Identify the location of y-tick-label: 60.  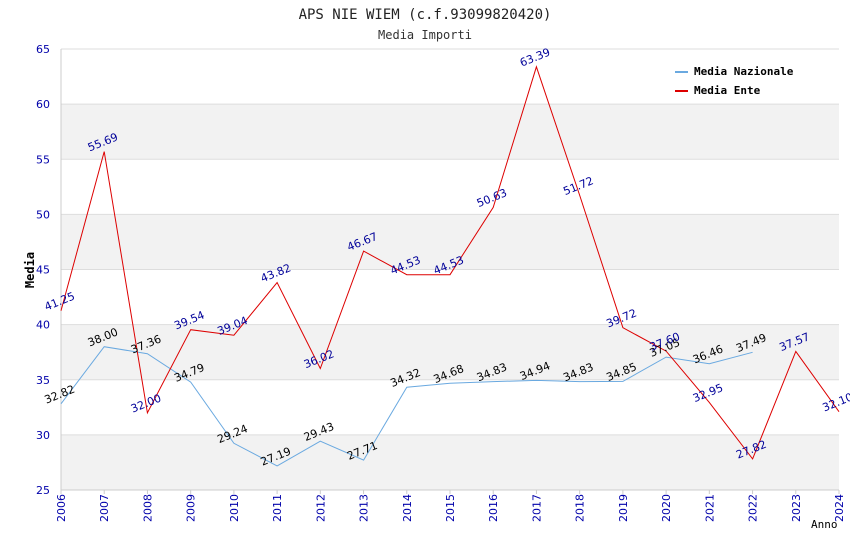
(43, 104).